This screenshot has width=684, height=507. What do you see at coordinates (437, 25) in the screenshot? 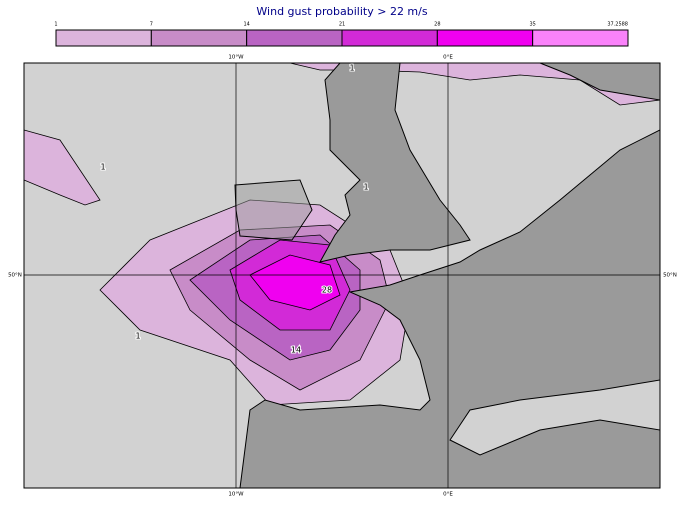
I see `colorbar-tick: 28` at bounding box center [437, 25].